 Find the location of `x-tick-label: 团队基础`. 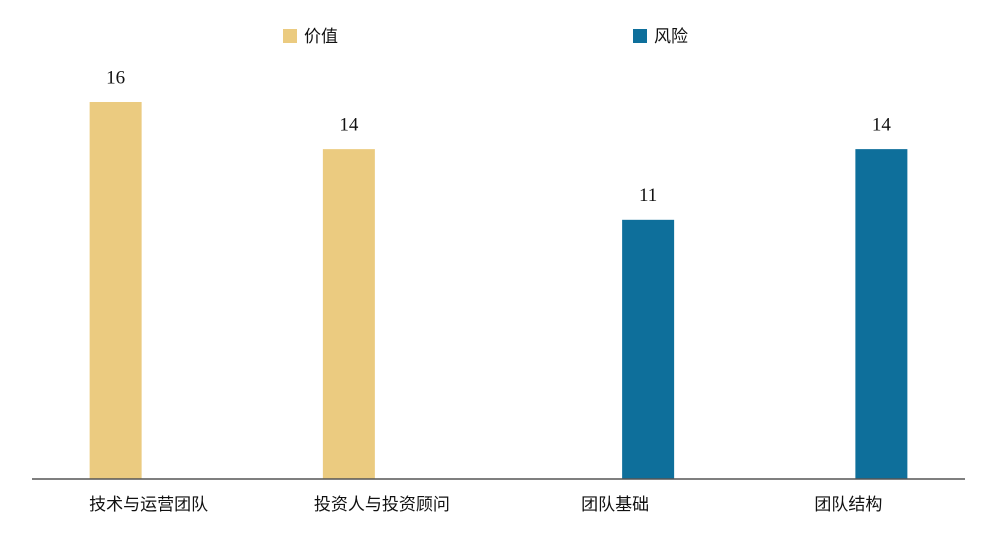

x-tick-label: 团队基础 is located at coordinates (615, 505).